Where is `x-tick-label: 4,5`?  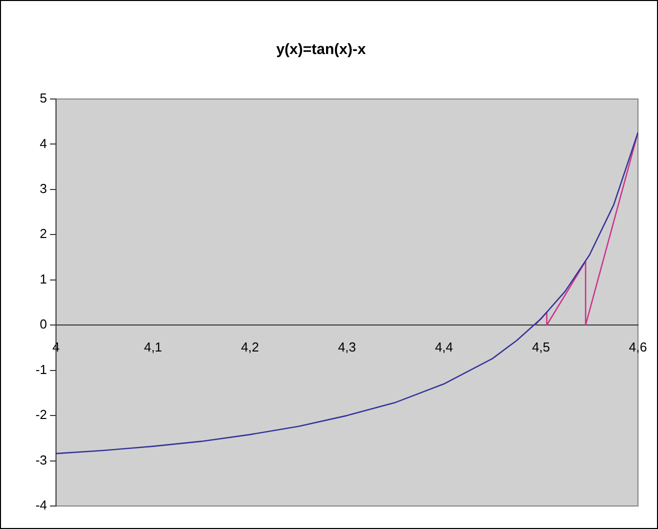 x-tick-label: 4,5 is located at coordinates (541, 346).